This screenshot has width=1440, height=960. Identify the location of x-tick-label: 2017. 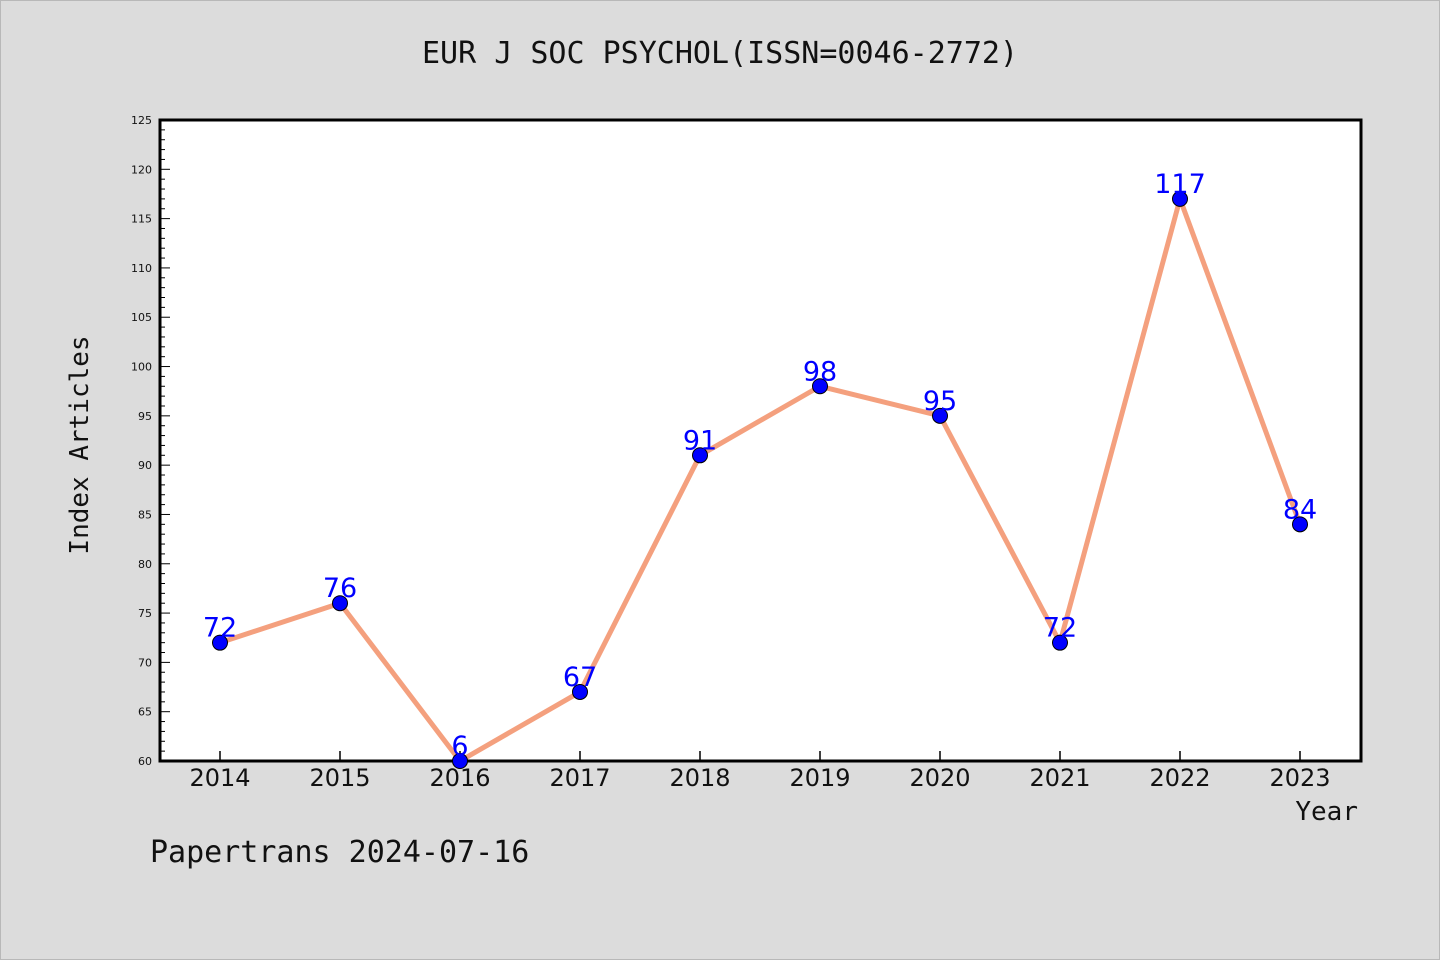
(579, 778).